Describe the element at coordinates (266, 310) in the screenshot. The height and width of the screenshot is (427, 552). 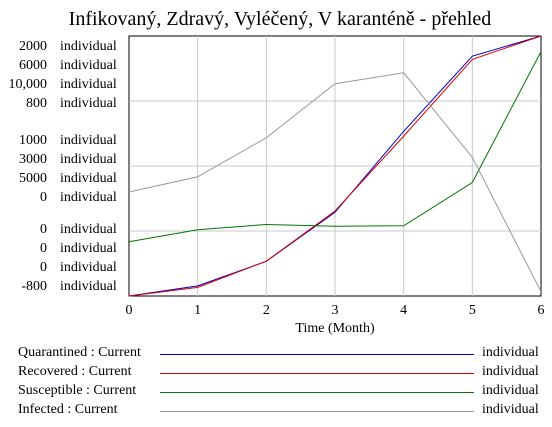
I see `x-tick-label: 2` at that location.